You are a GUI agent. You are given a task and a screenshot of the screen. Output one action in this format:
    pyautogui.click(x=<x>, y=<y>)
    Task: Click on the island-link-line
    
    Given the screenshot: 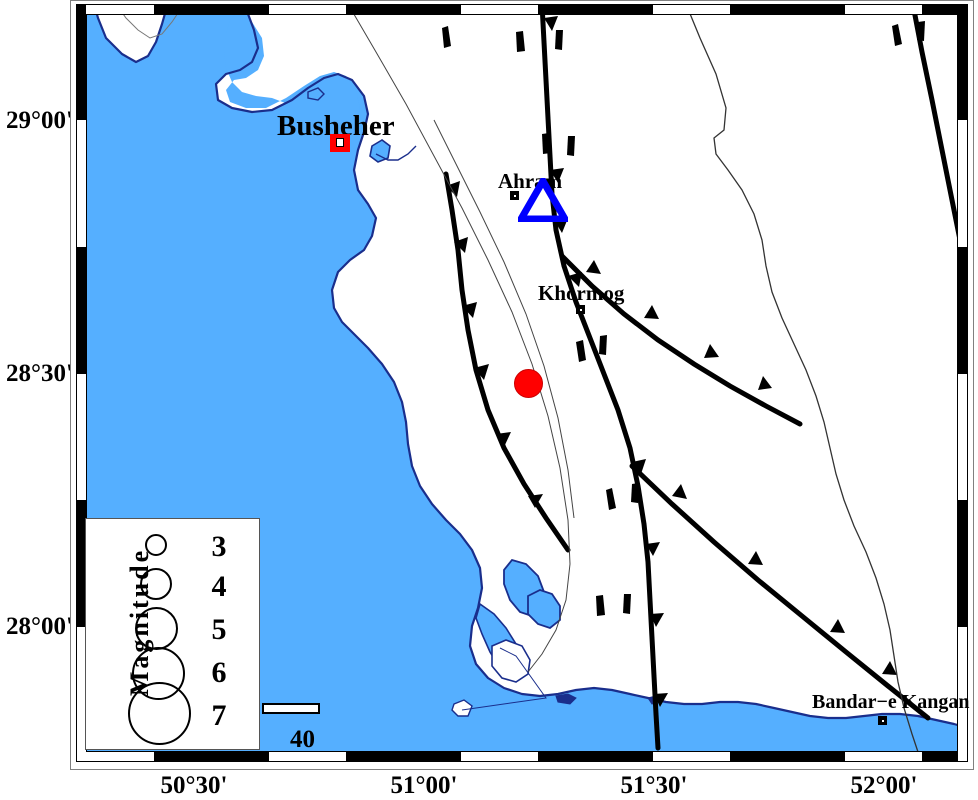 What is the action you would take?
    pyautogui.click(x=504, y=679)
    